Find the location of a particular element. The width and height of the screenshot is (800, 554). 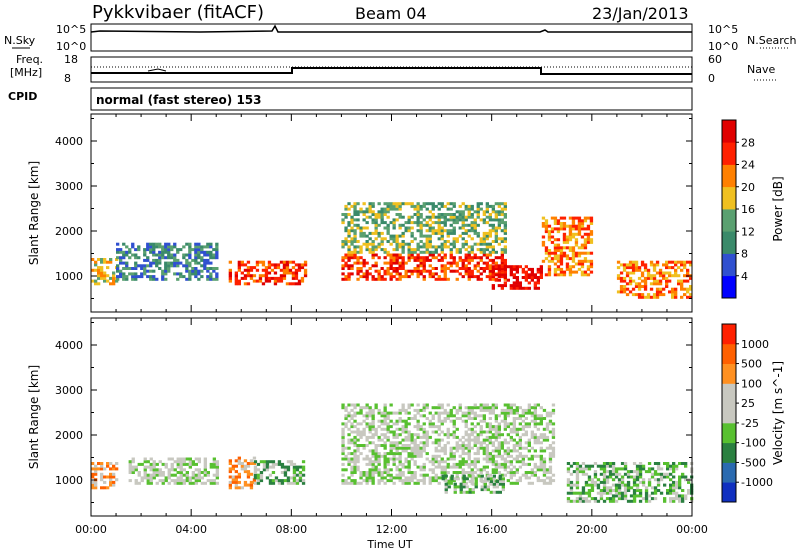

colorbar-tick-label: -500 is located at coordinates (753, 462).